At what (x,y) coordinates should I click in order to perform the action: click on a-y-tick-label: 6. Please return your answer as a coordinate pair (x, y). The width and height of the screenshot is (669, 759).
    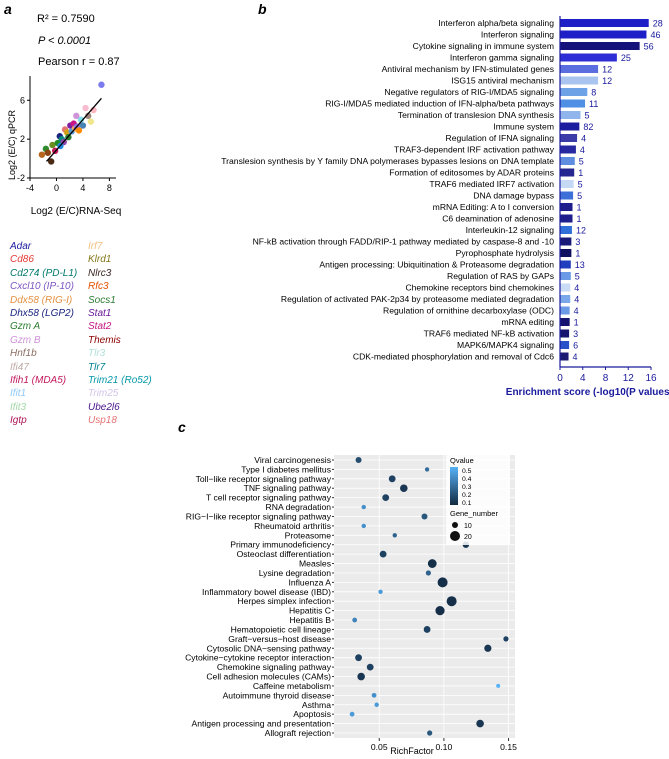
    Looking at the image, I should click on (22, 100).